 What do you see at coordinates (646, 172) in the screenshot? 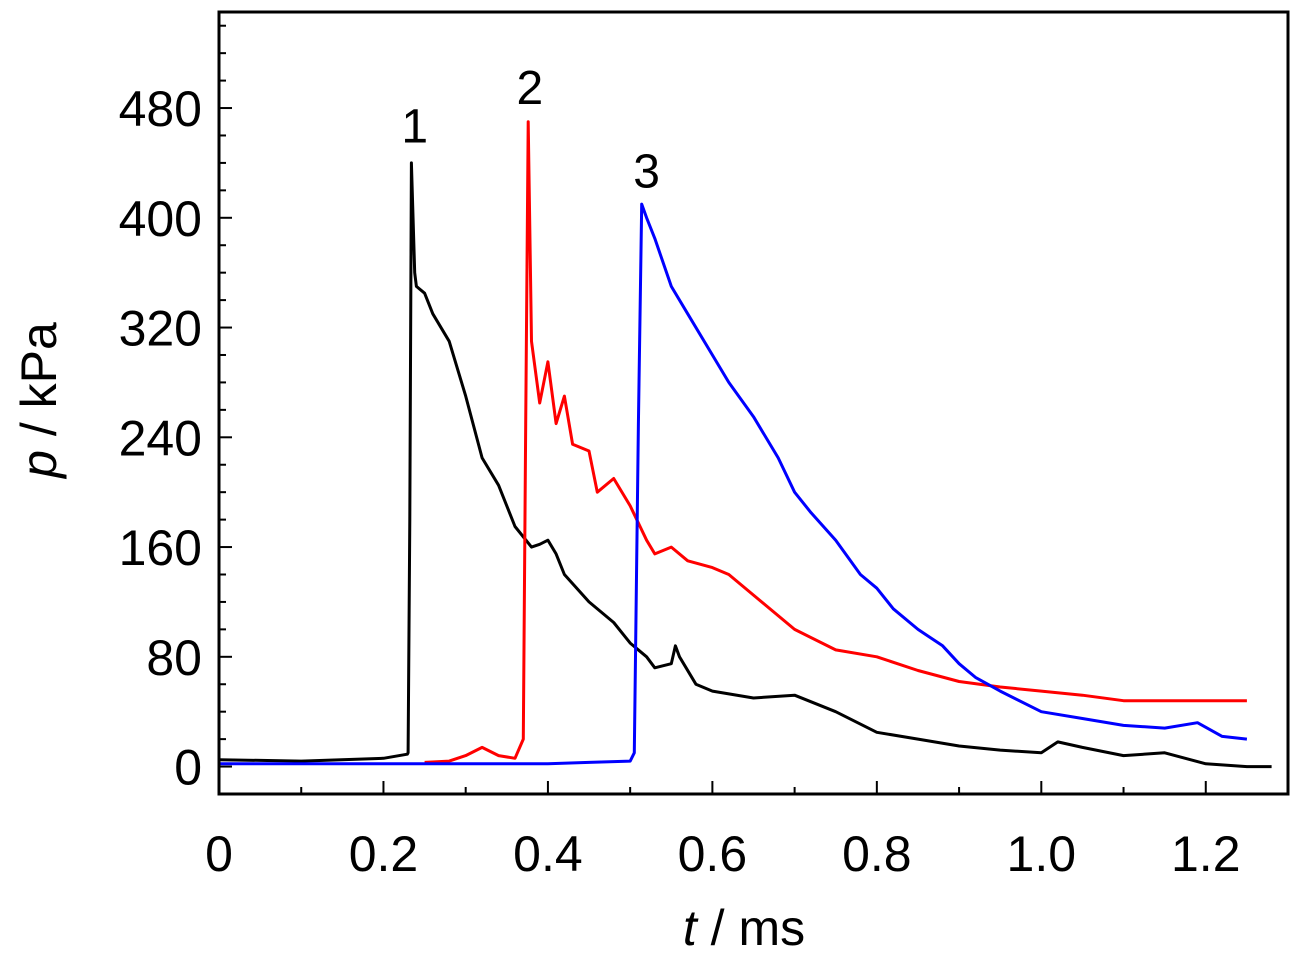
I see `series-3-label: 3` at bounding box center [646, 172].